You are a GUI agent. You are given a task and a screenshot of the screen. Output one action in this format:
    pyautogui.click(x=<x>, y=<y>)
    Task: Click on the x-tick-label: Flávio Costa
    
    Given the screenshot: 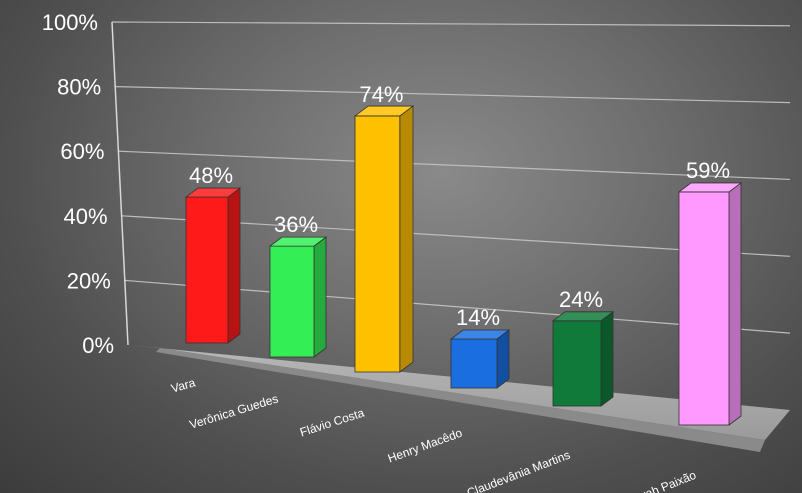 What is the action you would take?
    pyautogui.click(x=332, y=422)
    